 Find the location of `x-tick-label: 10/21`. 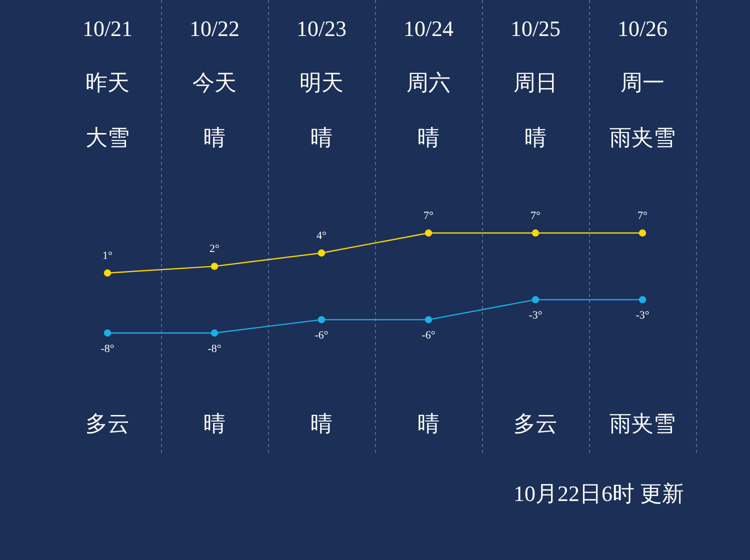

x-tick-label: 10/21 is located at coordinates (107, 28).